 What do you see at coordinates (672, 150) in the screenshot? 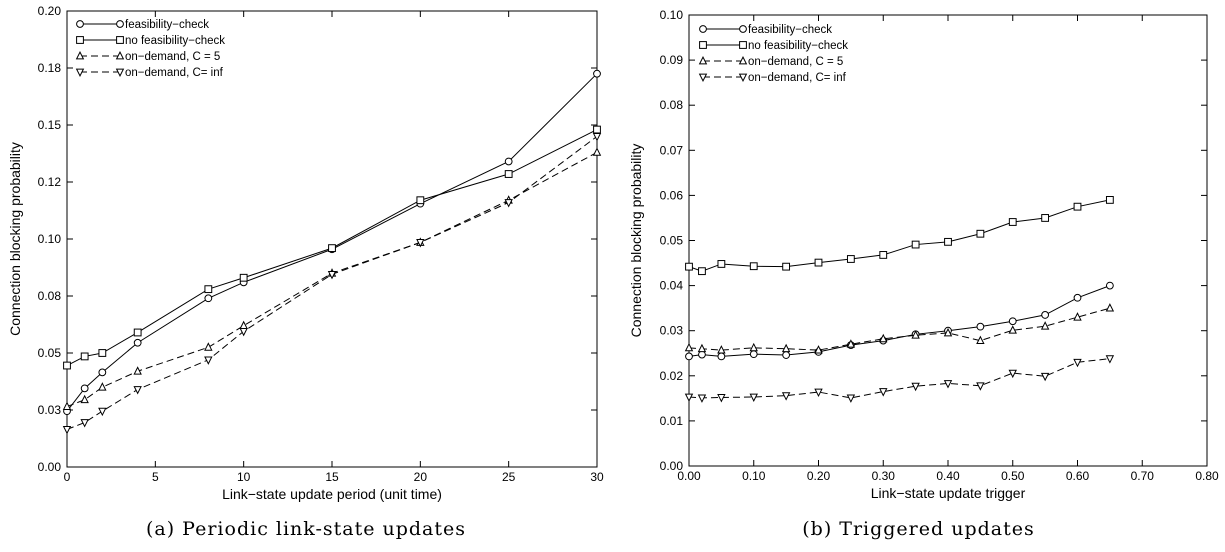
I see `y-tick-label: 0.07` at bounding box center [672, 150].